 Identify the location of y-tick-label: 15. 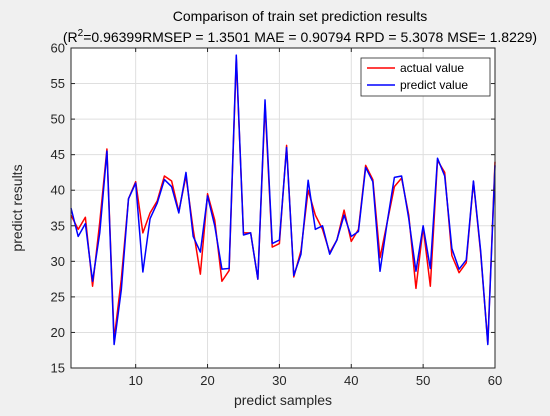
(58, 368).